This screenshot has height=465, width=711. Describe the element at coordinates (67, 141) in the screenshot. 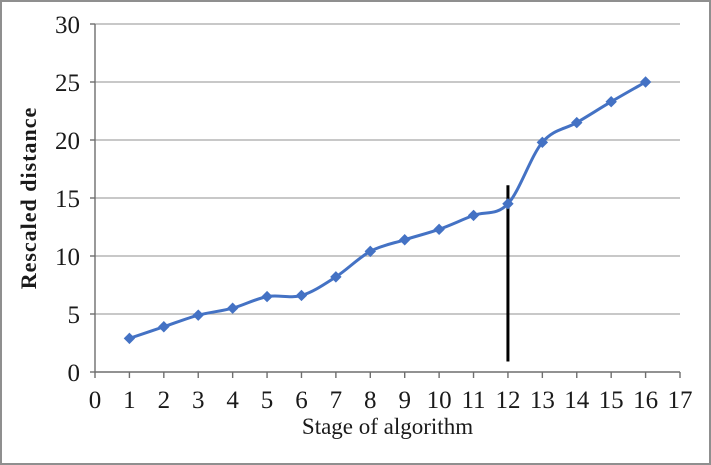

I see `y-tick-label: 20` at that location.